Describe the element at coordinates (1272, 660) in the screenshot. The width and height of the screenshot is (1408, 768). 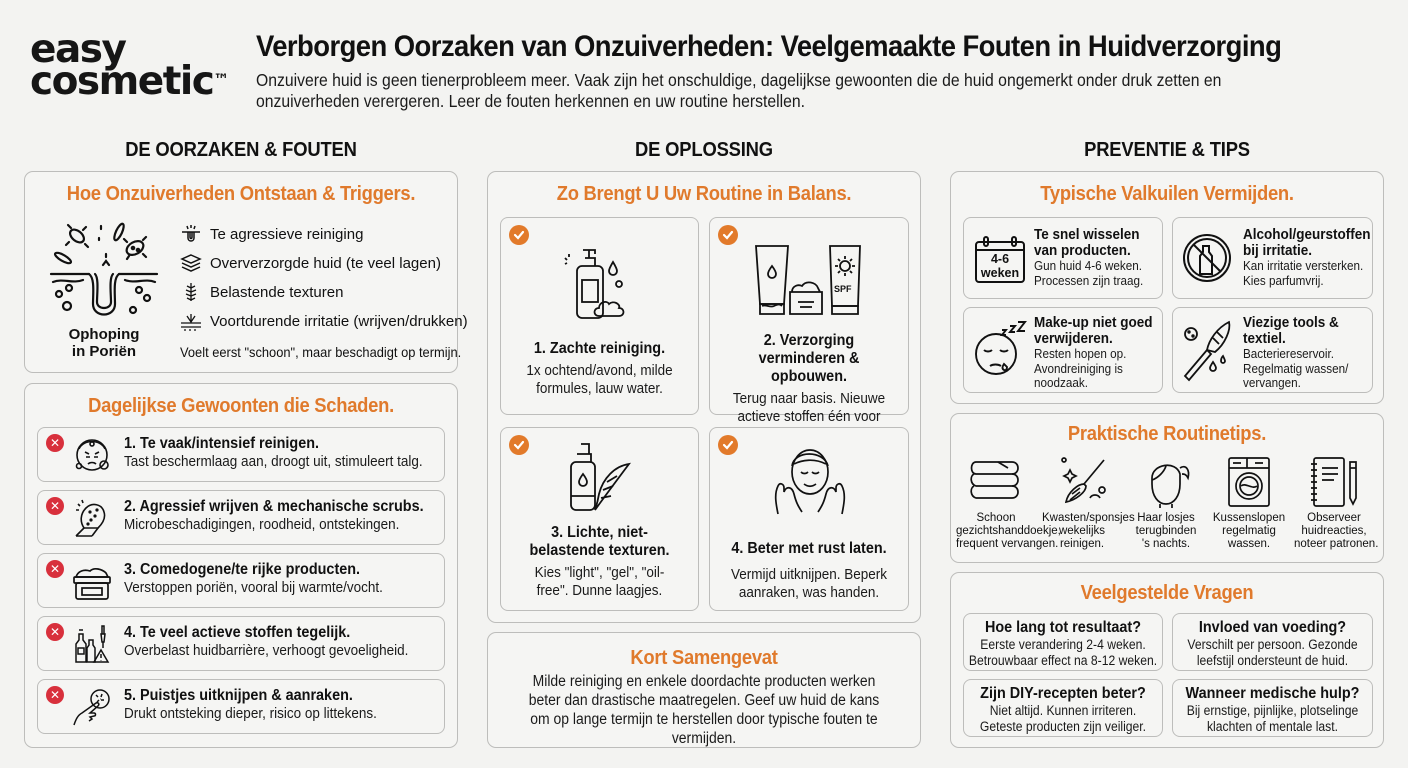
I see `faq-answer-line2: leefstijl ondersteunt de huid.` at that location.